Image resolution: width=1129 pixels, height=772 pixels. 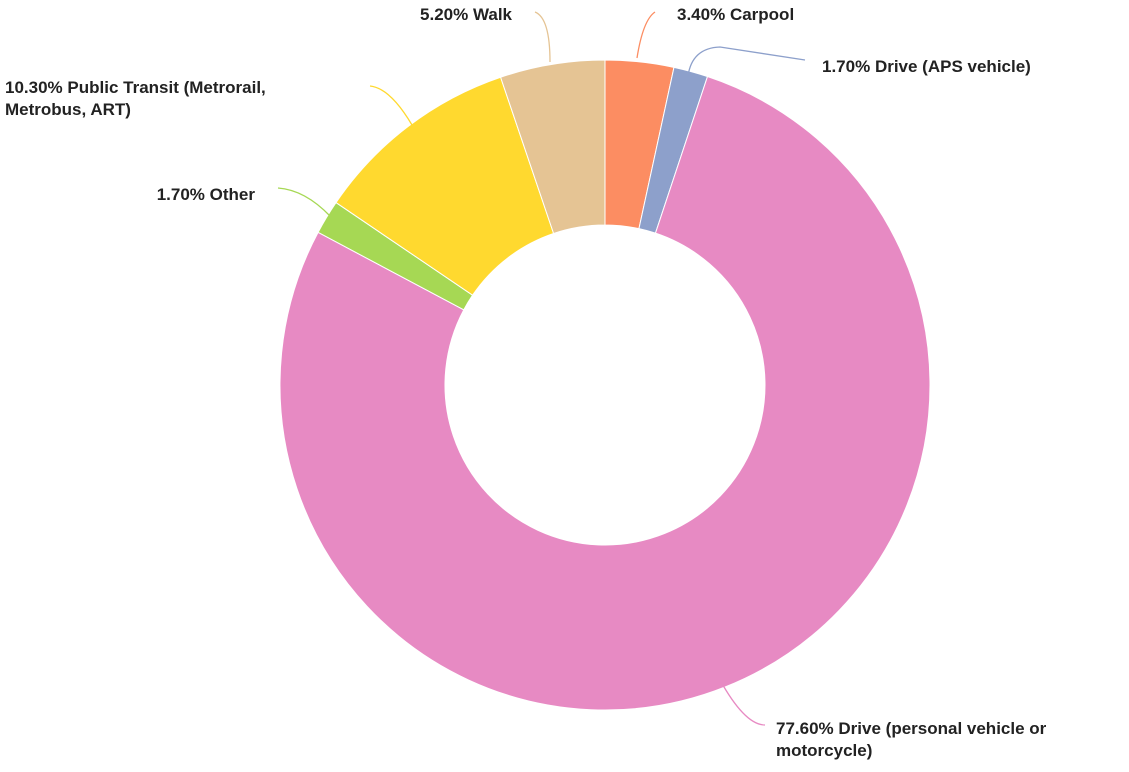 I want to click on value-label: 3.40%, so click(x=701, y=14).